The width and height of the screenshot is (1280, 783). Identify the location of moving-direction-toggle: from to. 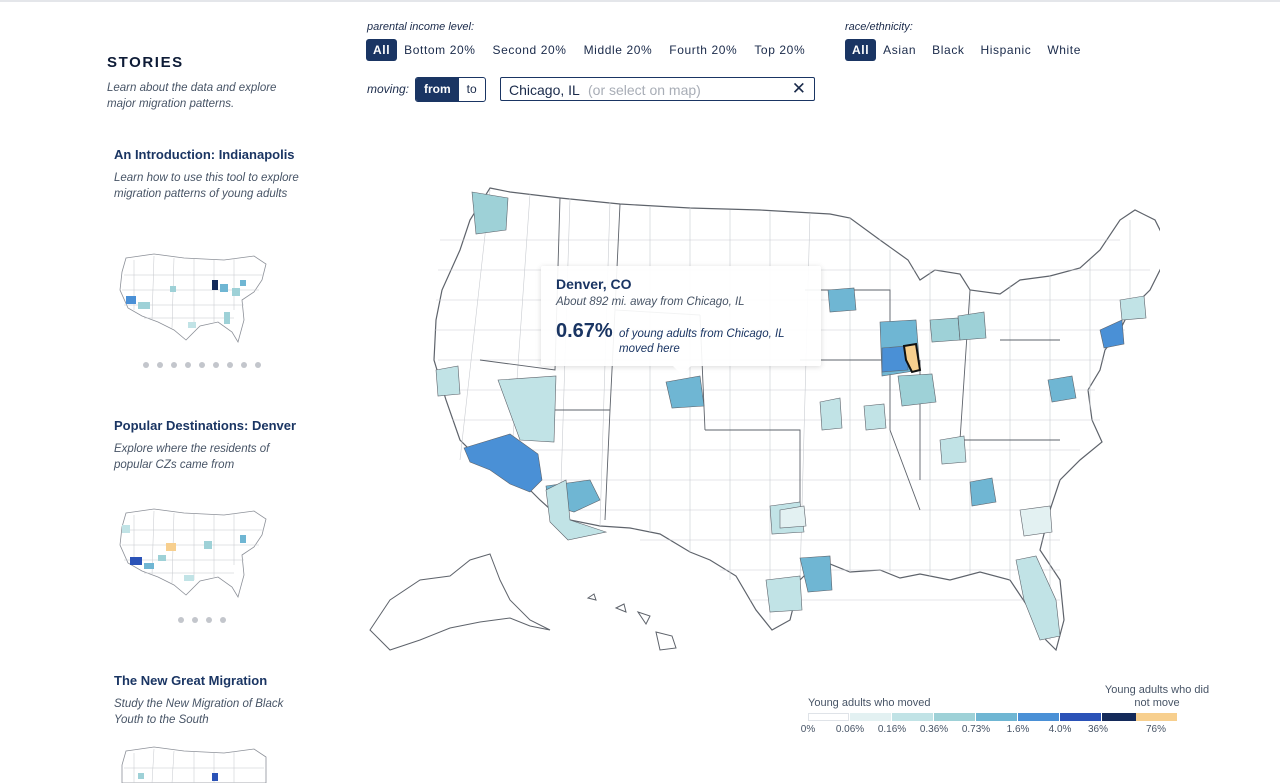
(450, 89).